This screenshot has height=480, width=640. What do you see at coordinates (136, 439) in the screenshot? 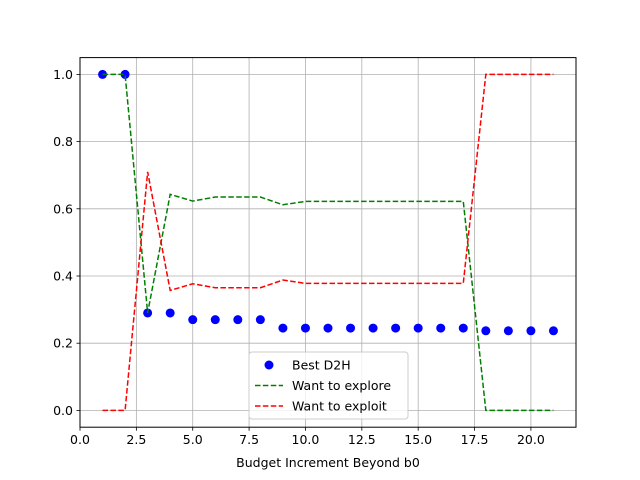
I see `x-tick-label: 2.5` at bounding box center [136, 439].